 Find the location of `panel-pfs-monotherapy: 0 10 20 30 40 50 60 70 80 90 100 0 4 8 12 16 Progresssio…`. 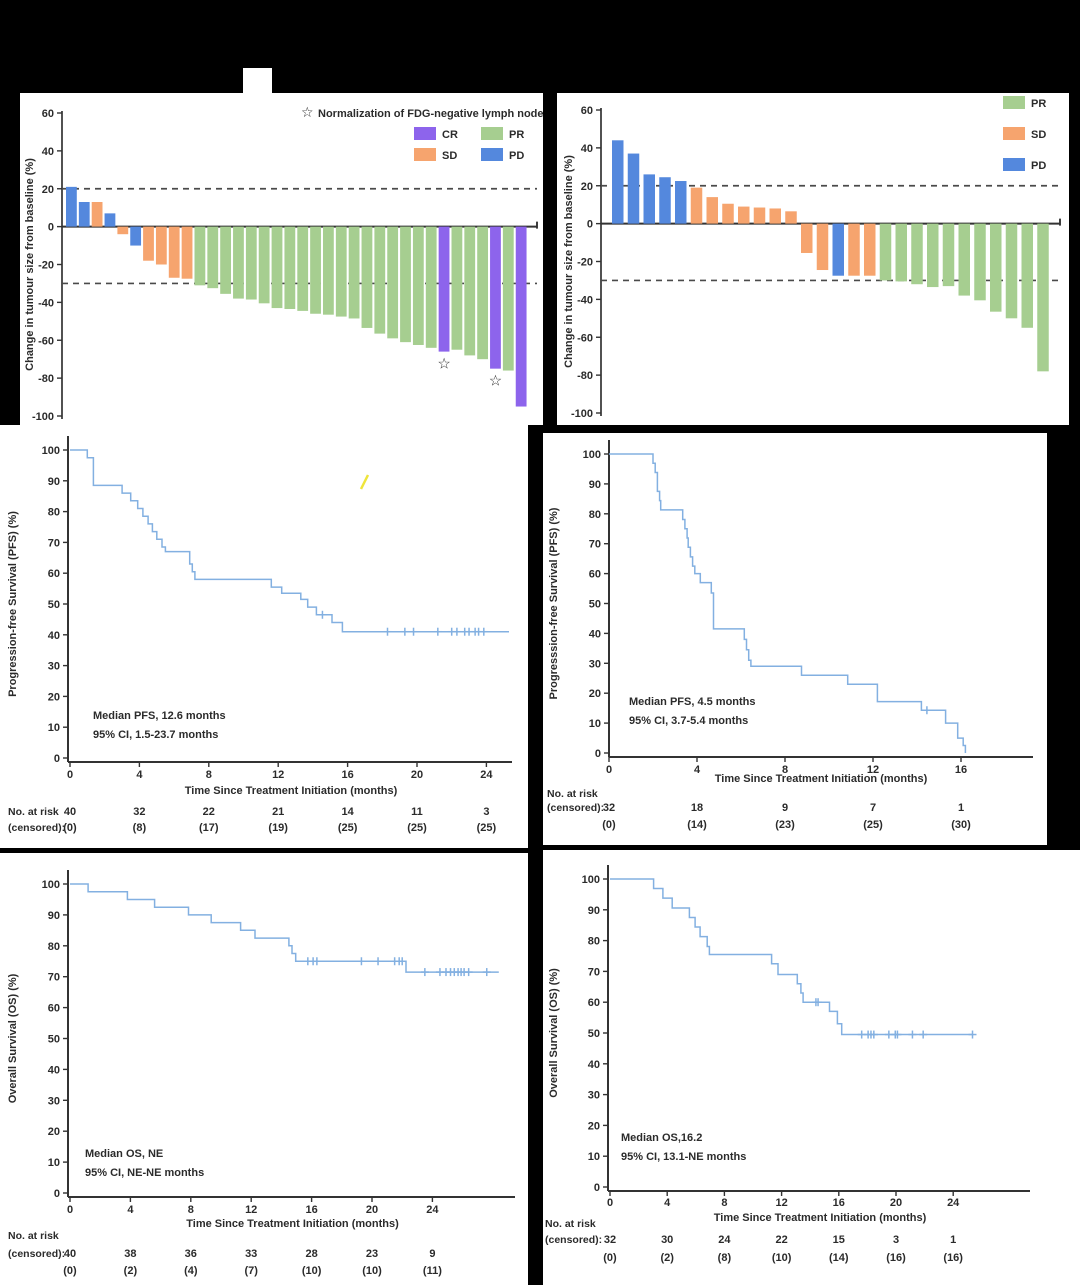

panel-pfs-monotherapy: 0 10 20 30 40 50 60 70 80 90 100 0 4 8 12 16 Progresssio… is located at coordinates (795, 639).